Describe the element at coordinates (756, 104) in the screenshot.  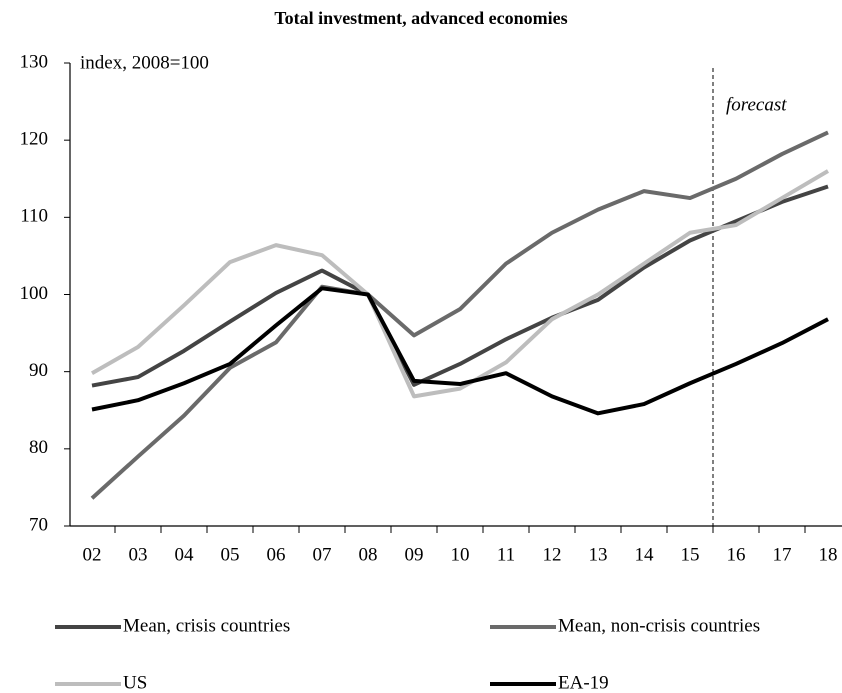
I see `forecast-label: forecast` at that location.